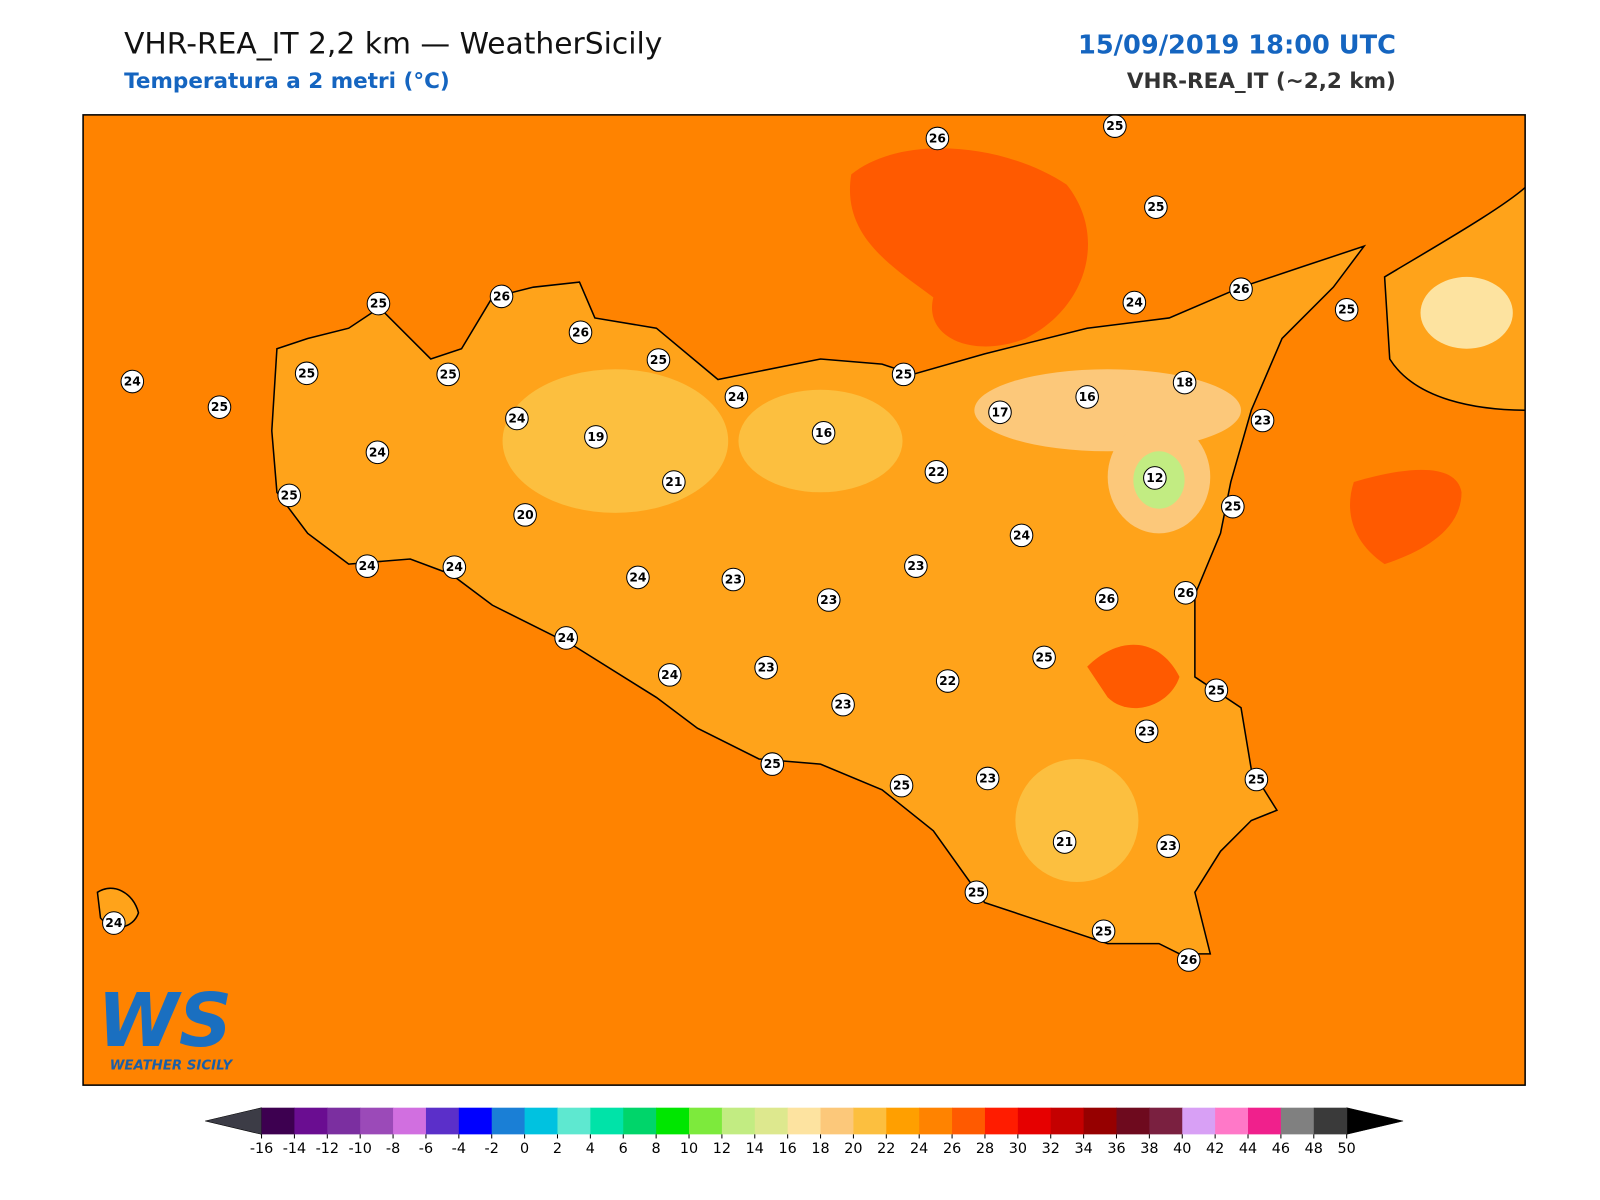 This screenshot has width=1600, height=1200. What do you see at coordinates (1281, 1149) in the screenshot?
I see `colorbar-tick-label: 46` at bounding box center [1281, 1149].